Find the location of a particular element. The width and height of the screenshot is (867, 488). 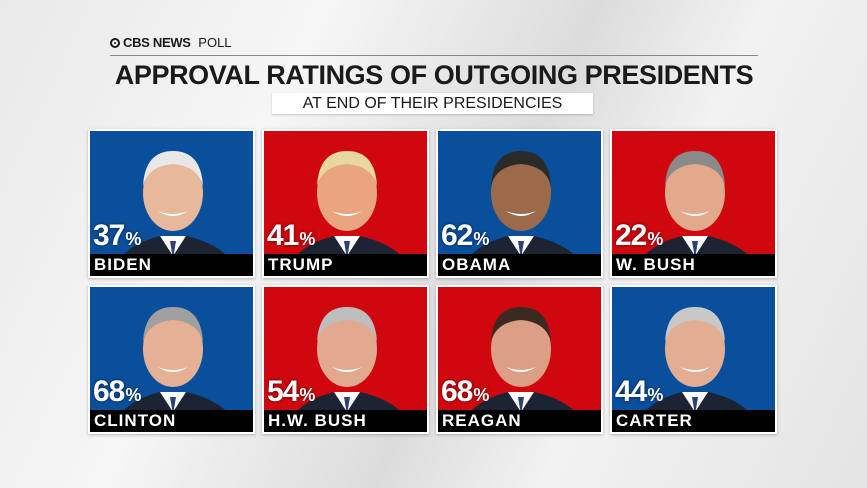

president-card: 68% REAGAN is located at coordinates (519, 359).